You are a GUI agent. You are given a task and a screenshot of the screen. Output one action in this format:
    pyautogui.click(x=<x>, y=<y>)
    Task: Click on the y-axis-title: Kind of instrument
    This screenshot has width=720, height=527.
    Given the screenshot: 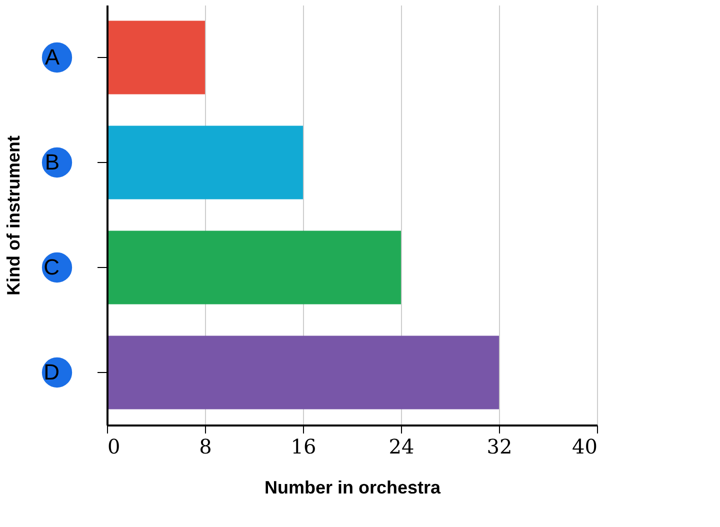 What is the action you would take?
    pyautogui.click(x=14, y=216)
    